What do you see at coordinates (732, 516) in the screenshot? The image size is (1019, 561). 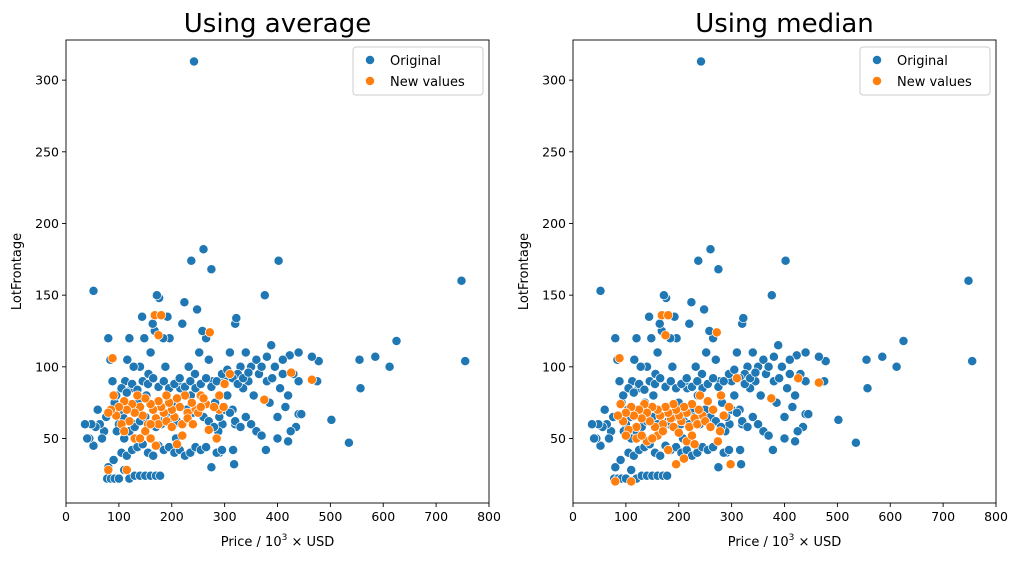 I see `x-tick-label: 300` at bounding box center [732, 516].